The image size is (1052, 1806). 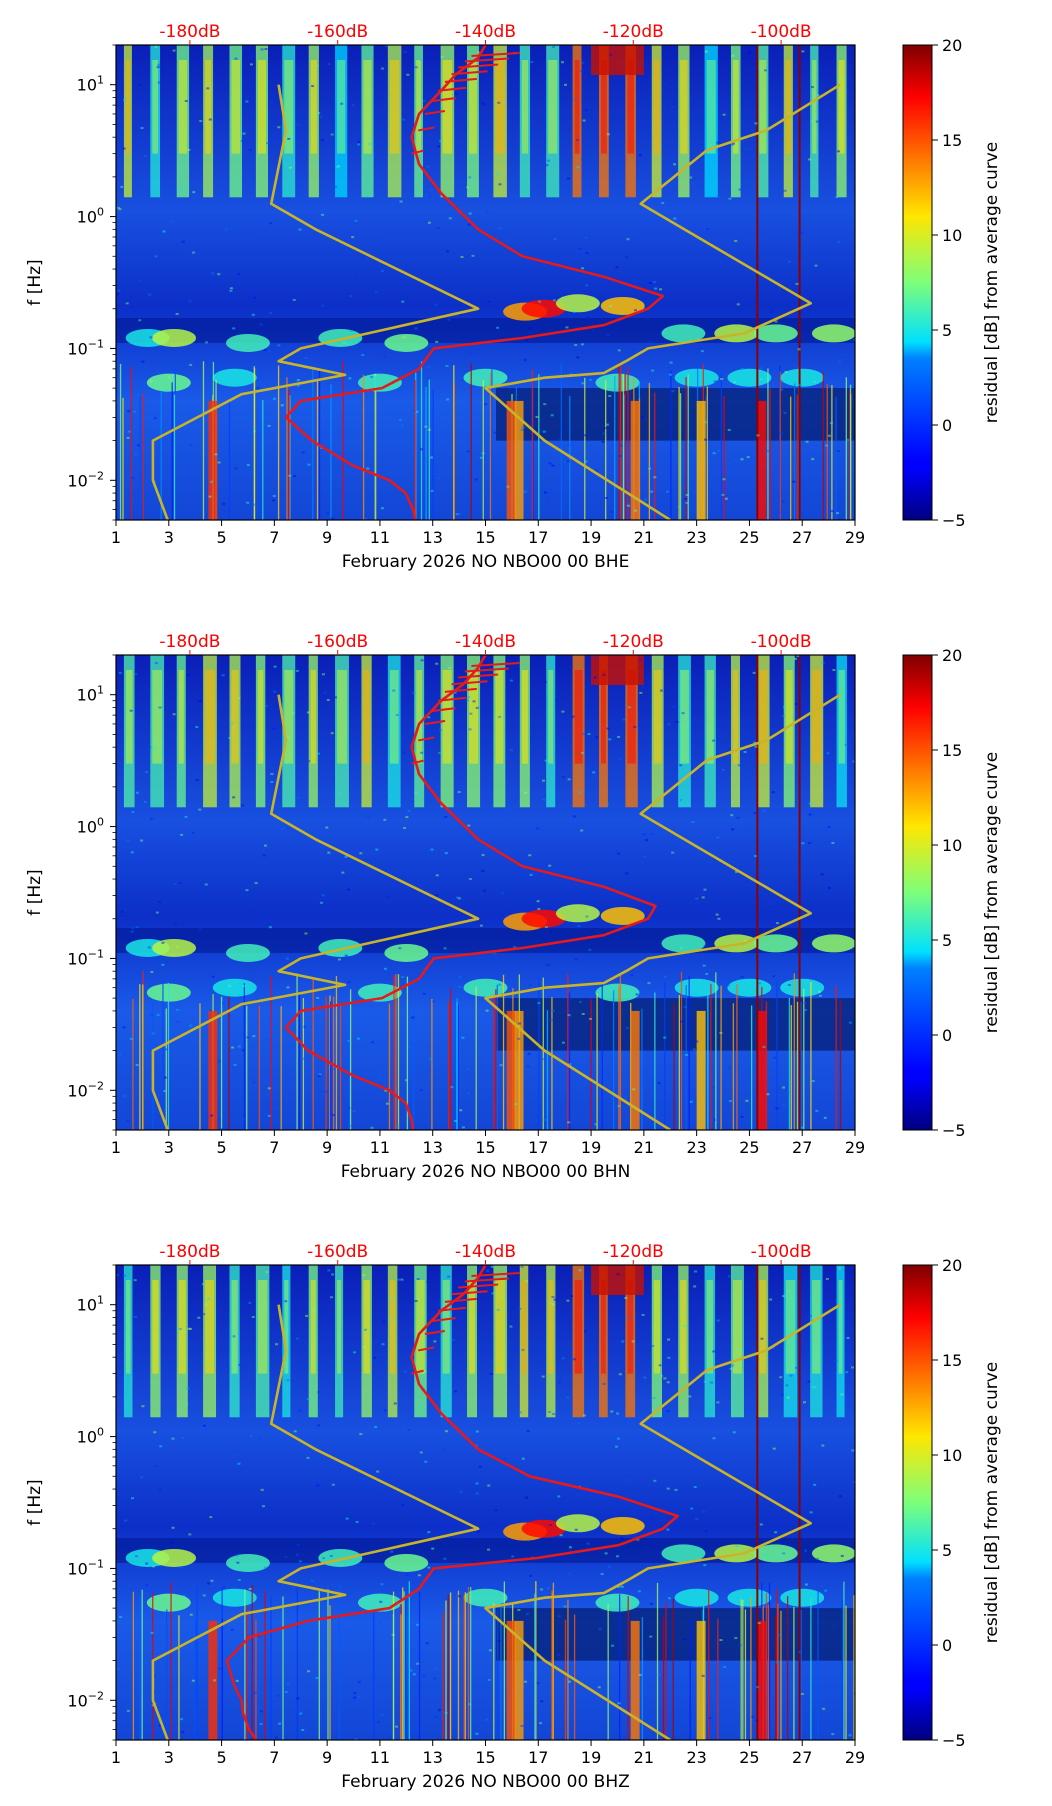 I want to click on colorbar-tick-label: 5, so click(x=947, y=1550).